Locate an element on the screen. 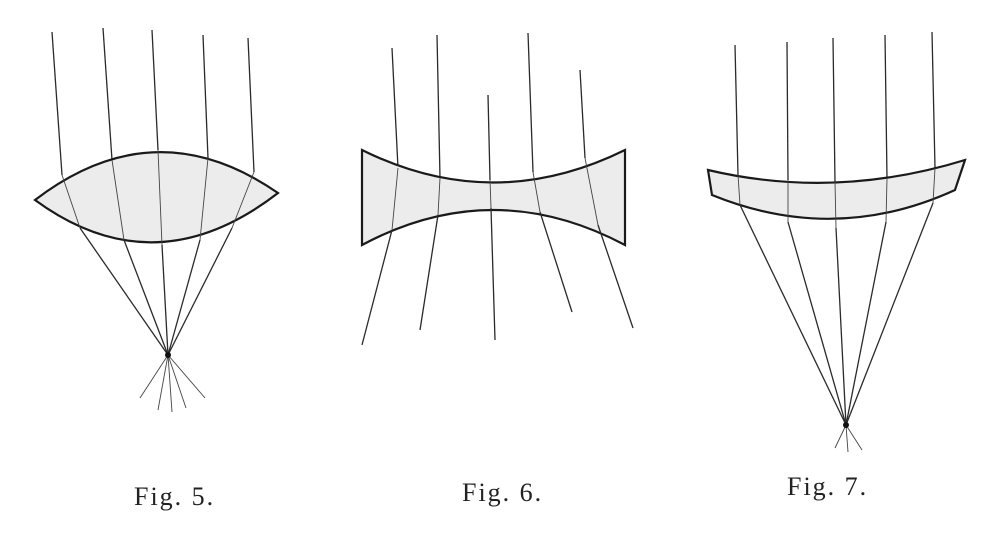  fig5-refracted-rays is located at coordinates (156, 320).